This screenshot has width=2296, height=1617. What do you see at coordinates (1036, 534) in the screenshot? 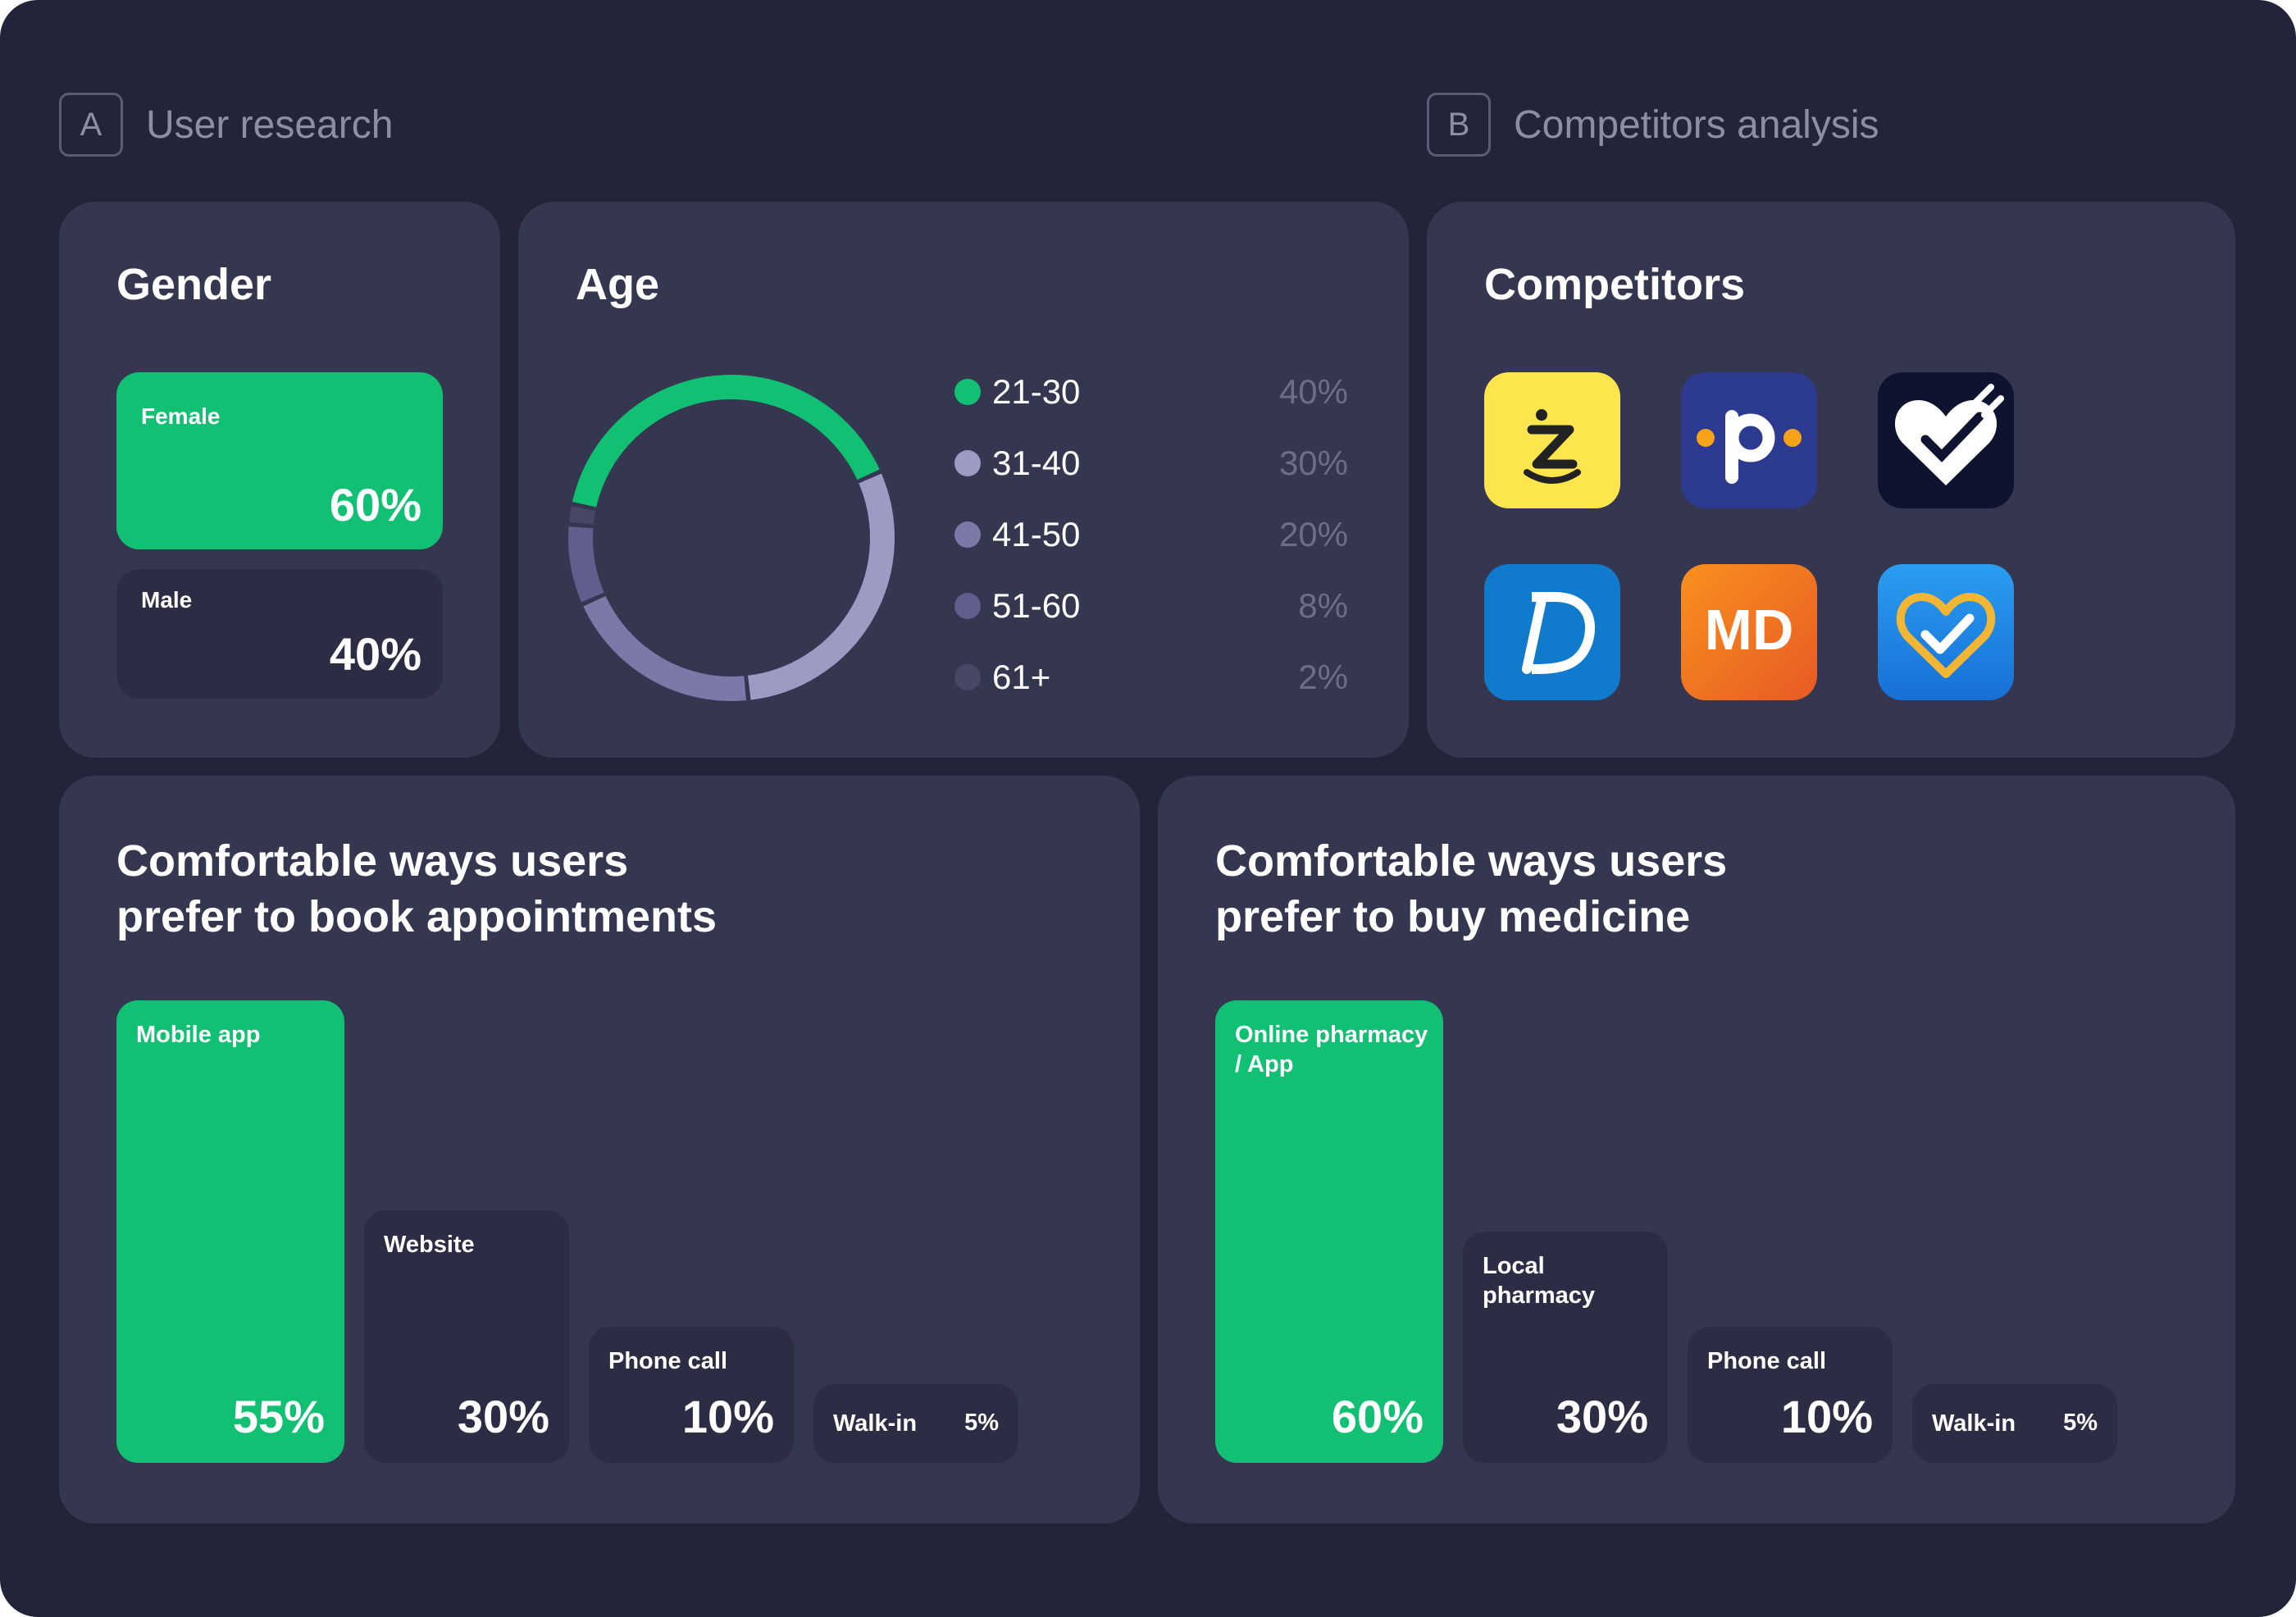
I see `legend-label: 41-50` at bounding box center [1036, 534].